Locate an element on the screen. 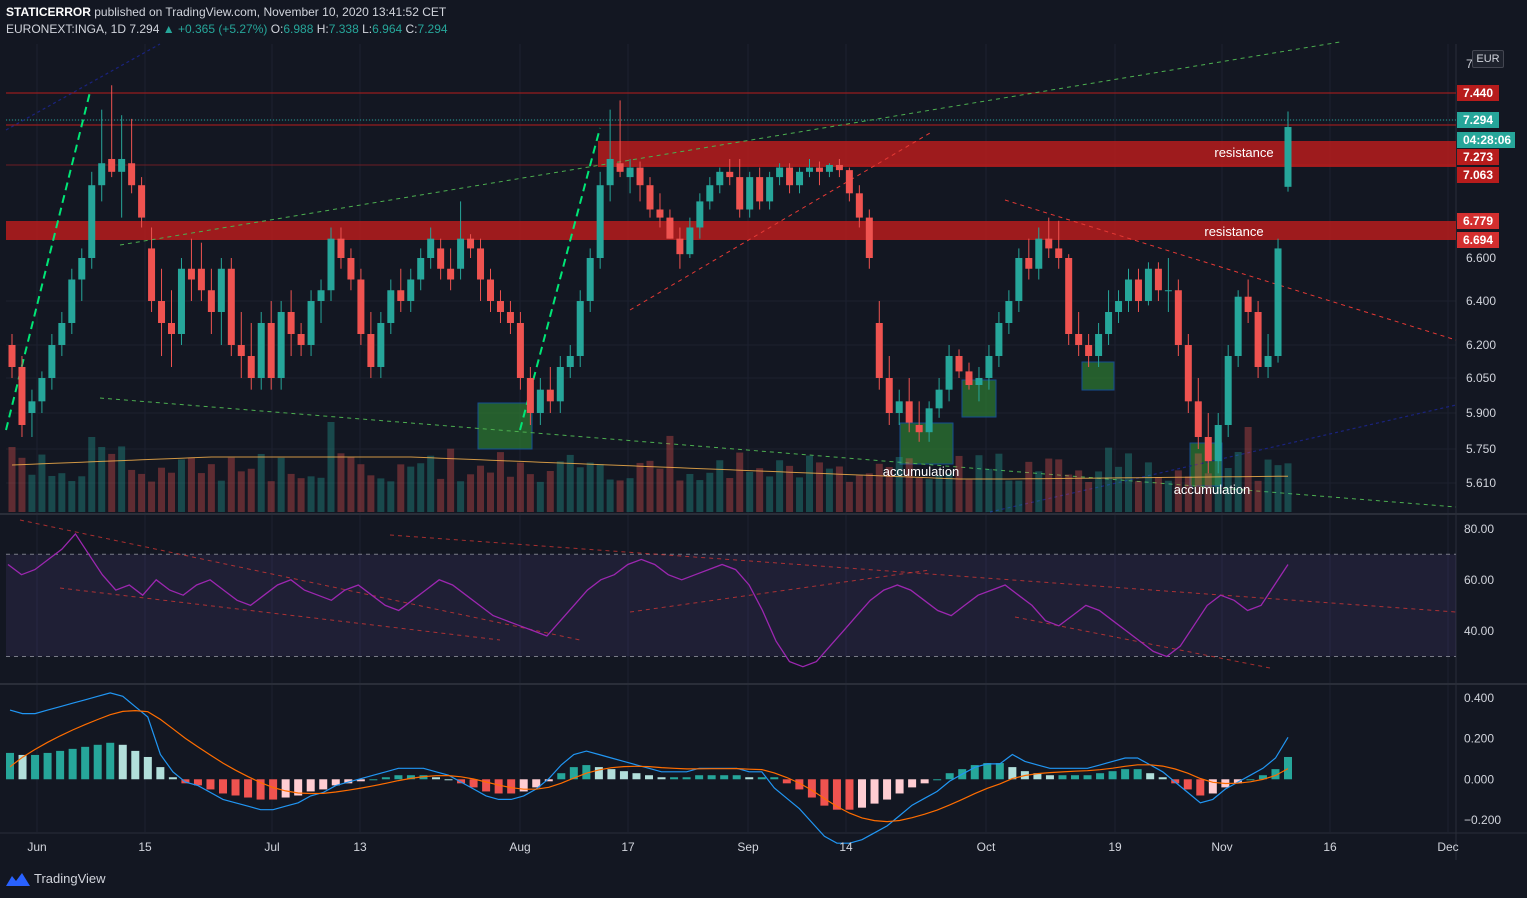  channel-bottom-line is located at coordinates (778, 452).